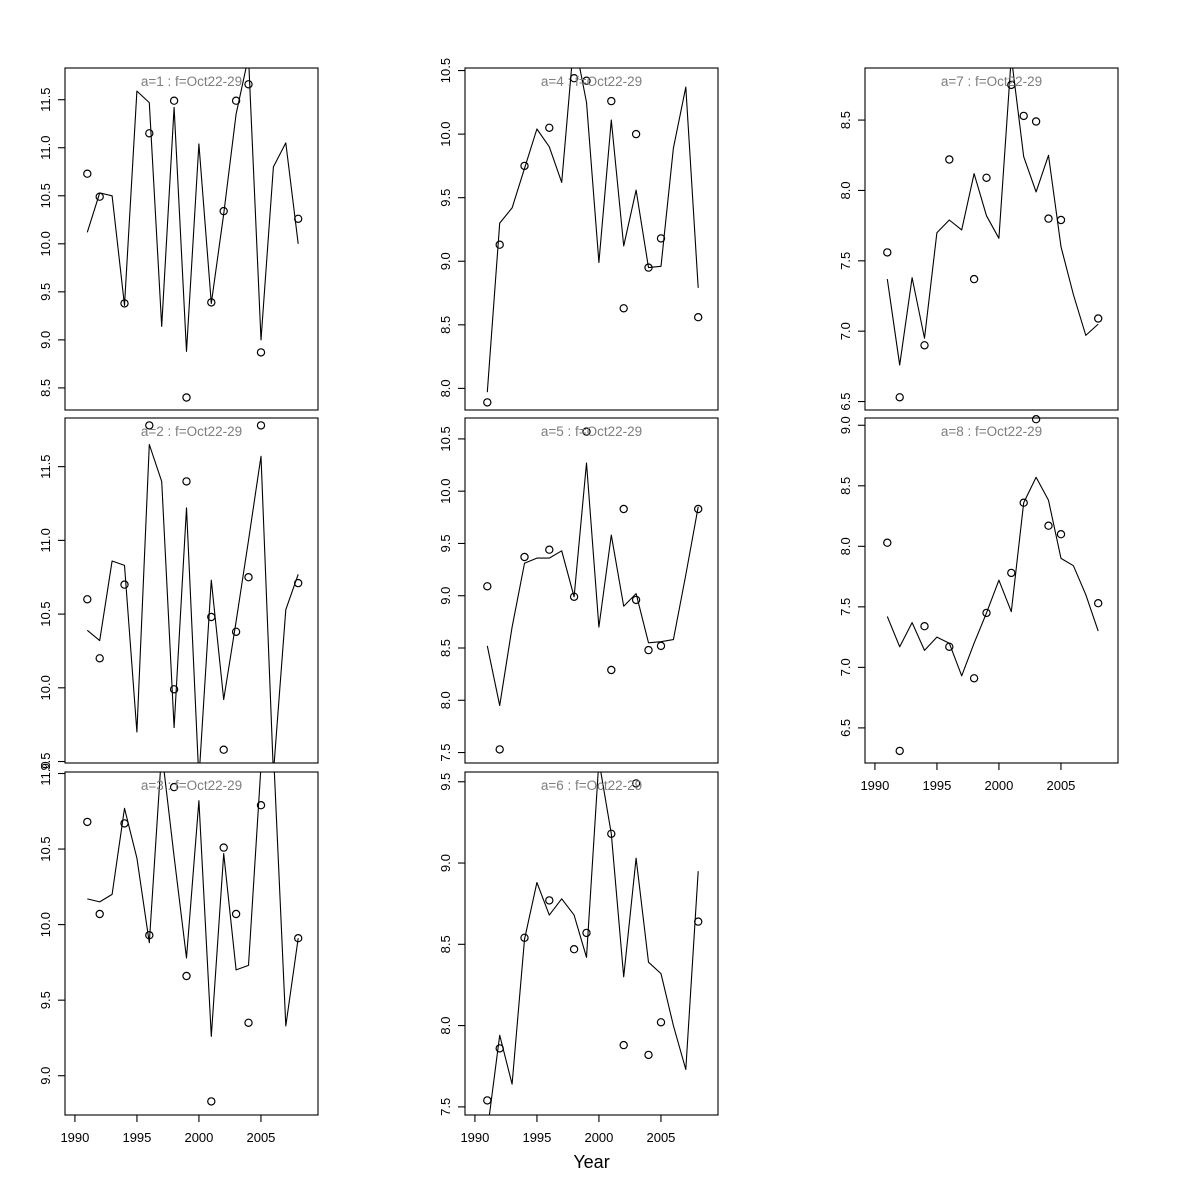  Describe the element at coordinates (536, 1137) in the screenshot. I see `x-tick-label: 1995` at that location.